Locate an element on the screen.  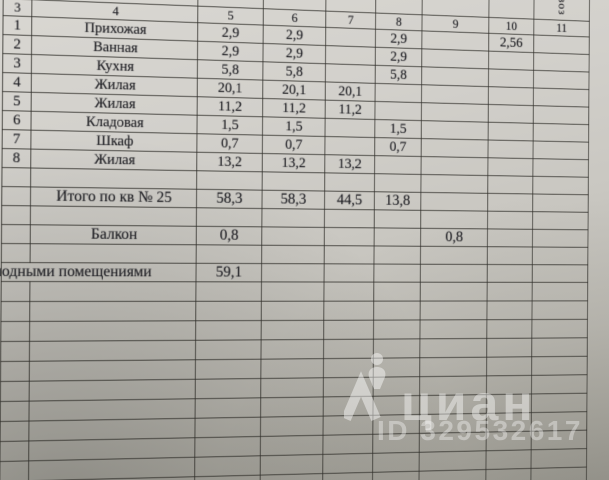
table-cell: 58,3 is located at coordinates (293, 200).